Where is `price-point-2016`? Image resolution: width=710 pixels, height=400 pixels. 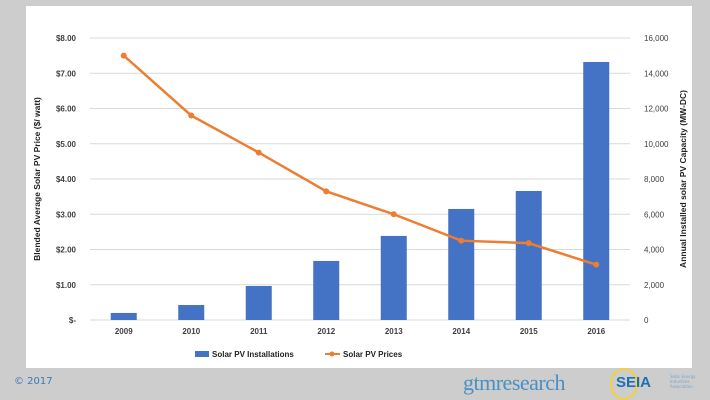
price-point-2016 is located at coordinates (596, 264).